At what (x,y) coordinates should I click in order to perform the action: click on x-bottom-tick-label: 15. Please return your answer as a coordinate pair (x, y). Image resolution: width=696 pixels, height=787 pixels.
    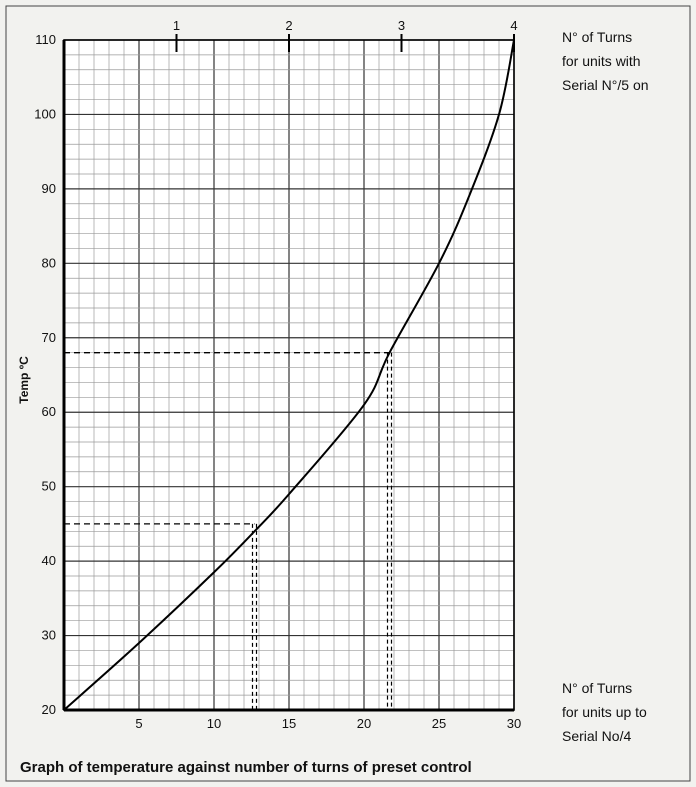
    Looking at the image, I should click on (289, 723).